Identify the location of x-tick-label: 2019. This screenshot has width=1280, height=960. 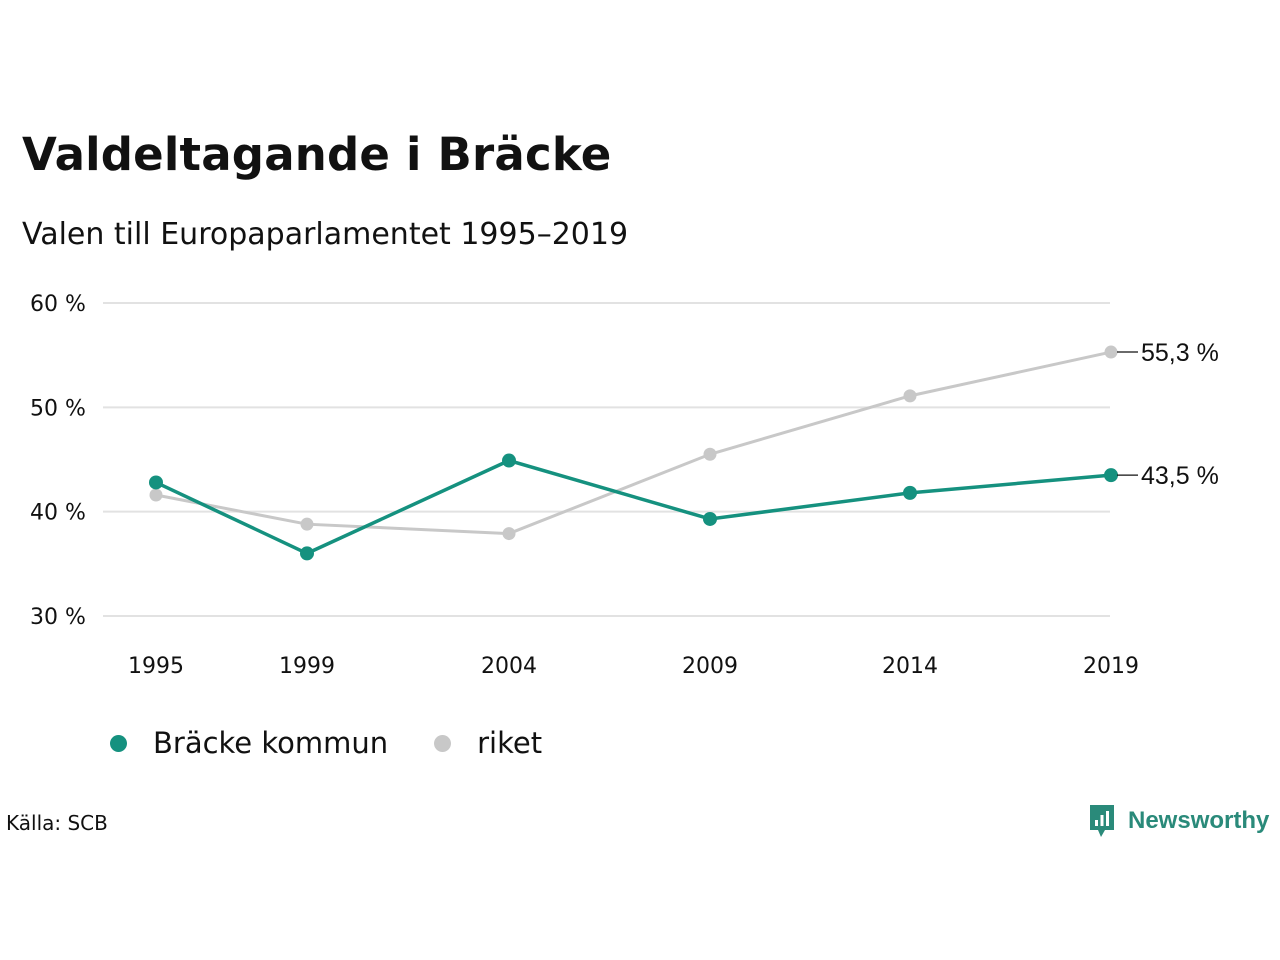
(1111, 666).